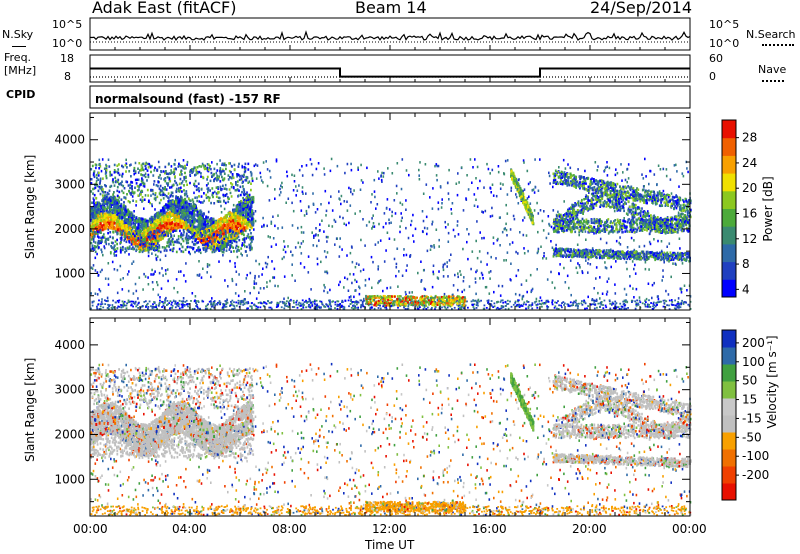  Describe the element at coordinates (67, 58) in the screenshot. I see `freq-tick-top: 18` at that location.